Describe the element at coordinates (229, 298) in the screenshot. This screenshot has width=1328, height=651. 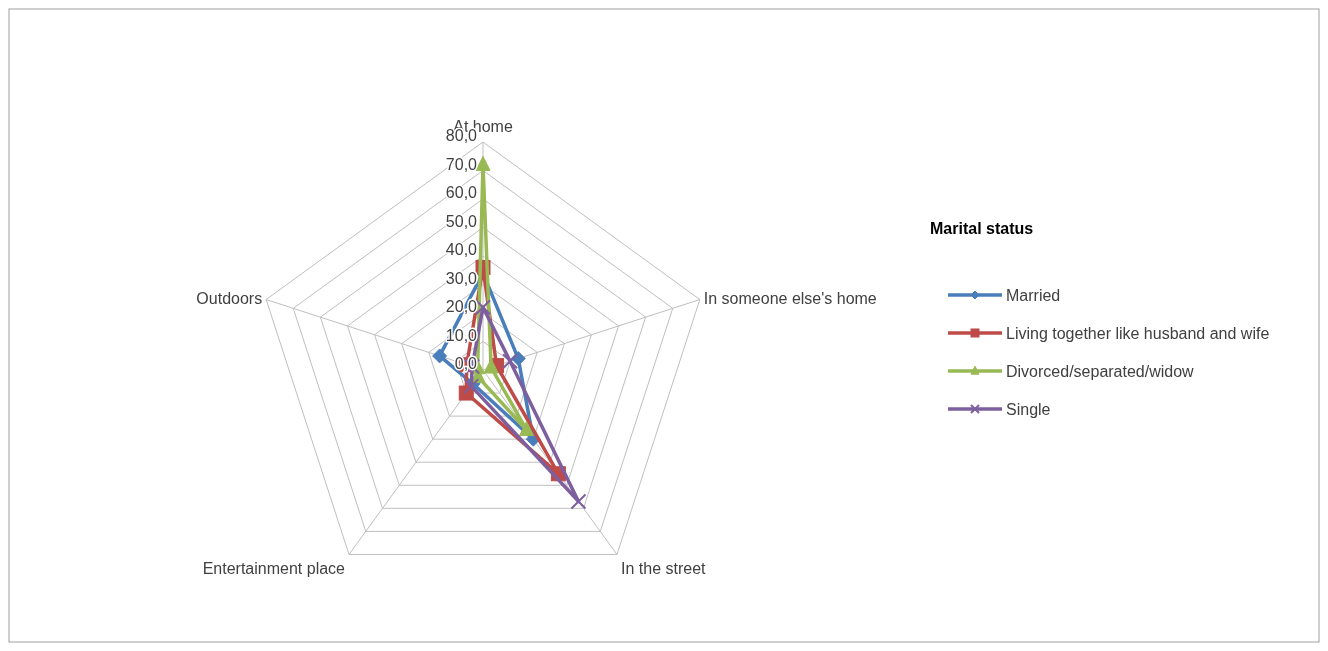
I see `spoke-label: Outdoors` at that location.